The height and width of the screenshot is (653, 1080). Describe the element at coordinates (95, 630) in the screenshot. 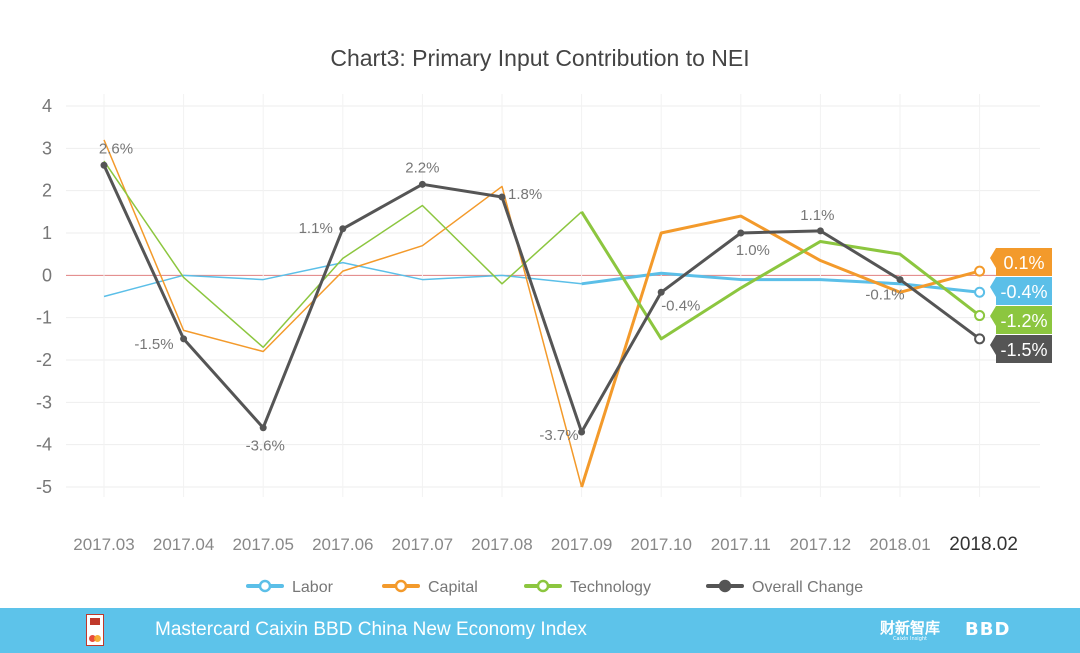

I see `nei-logo` at that location.